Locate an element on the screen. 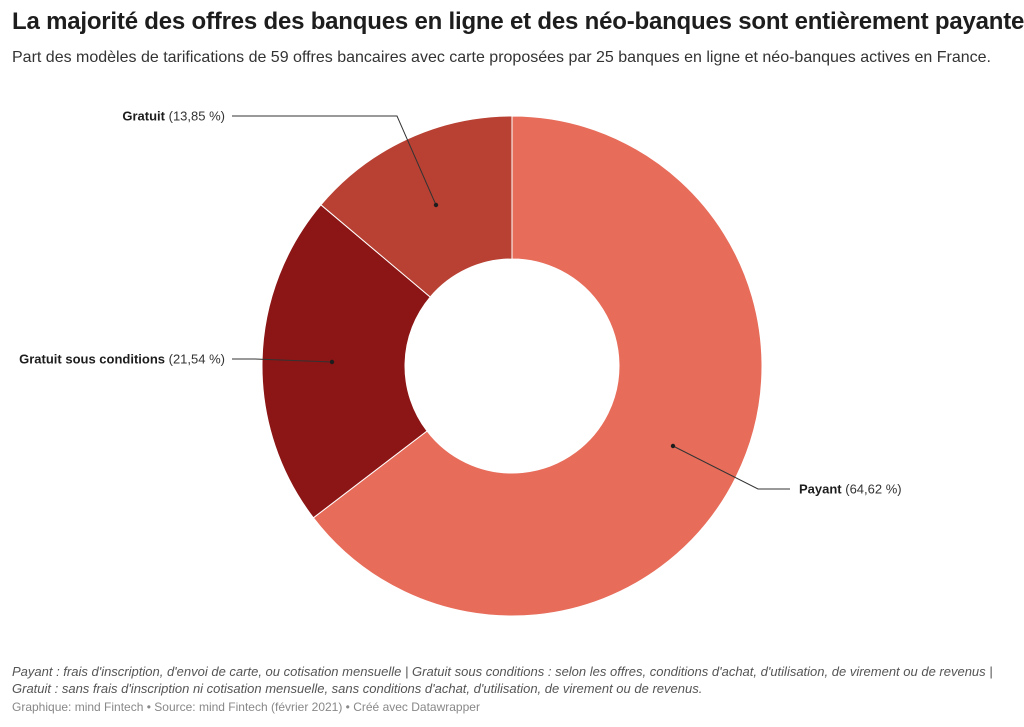  slice-label: Gratuit (13,85 %) is located at coordinates (173, 116).